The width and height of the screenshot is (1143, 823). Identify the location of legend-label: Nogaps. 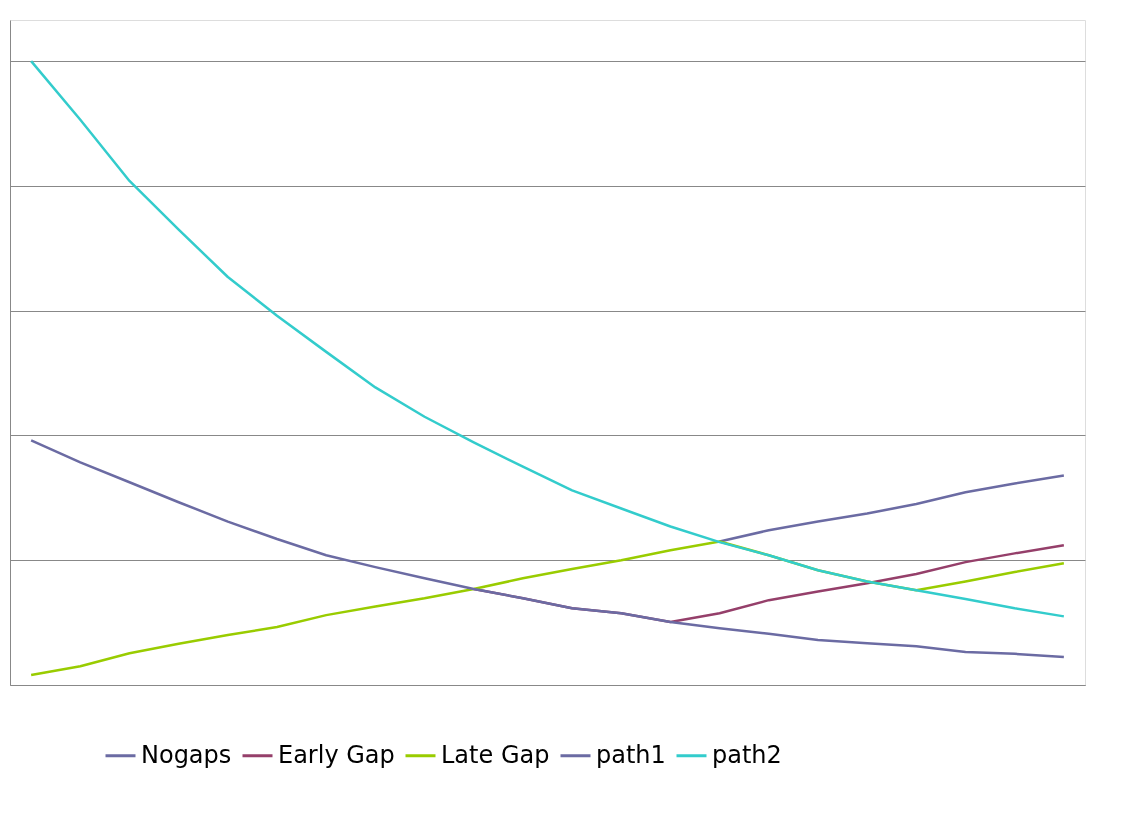
(186, 754).